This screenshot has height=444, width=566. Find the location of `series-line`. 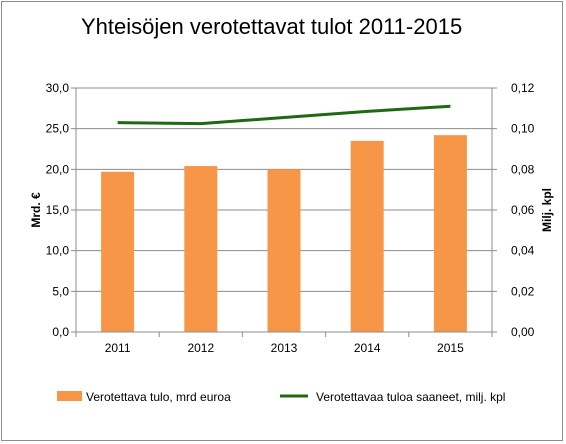

series-line is located at coordinates (284, 115).